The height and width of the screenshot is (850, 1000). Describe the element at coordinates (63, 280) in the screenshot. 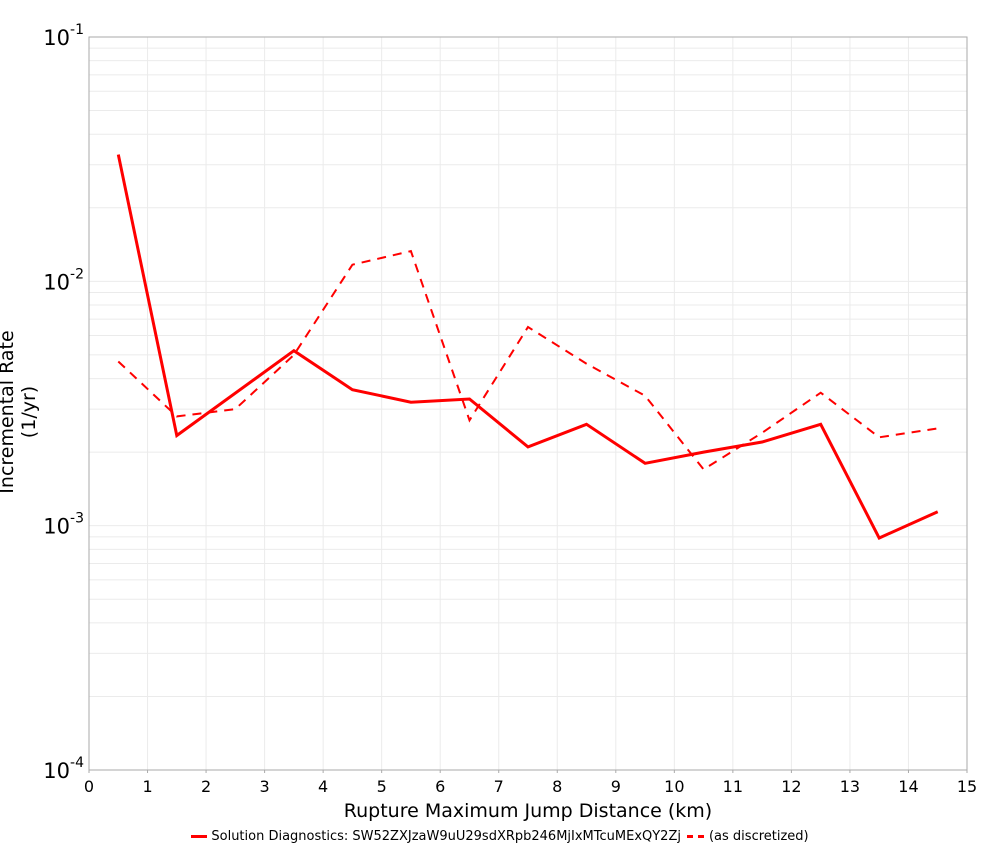

I see `y-tick-label: 10⁻²` at that location.